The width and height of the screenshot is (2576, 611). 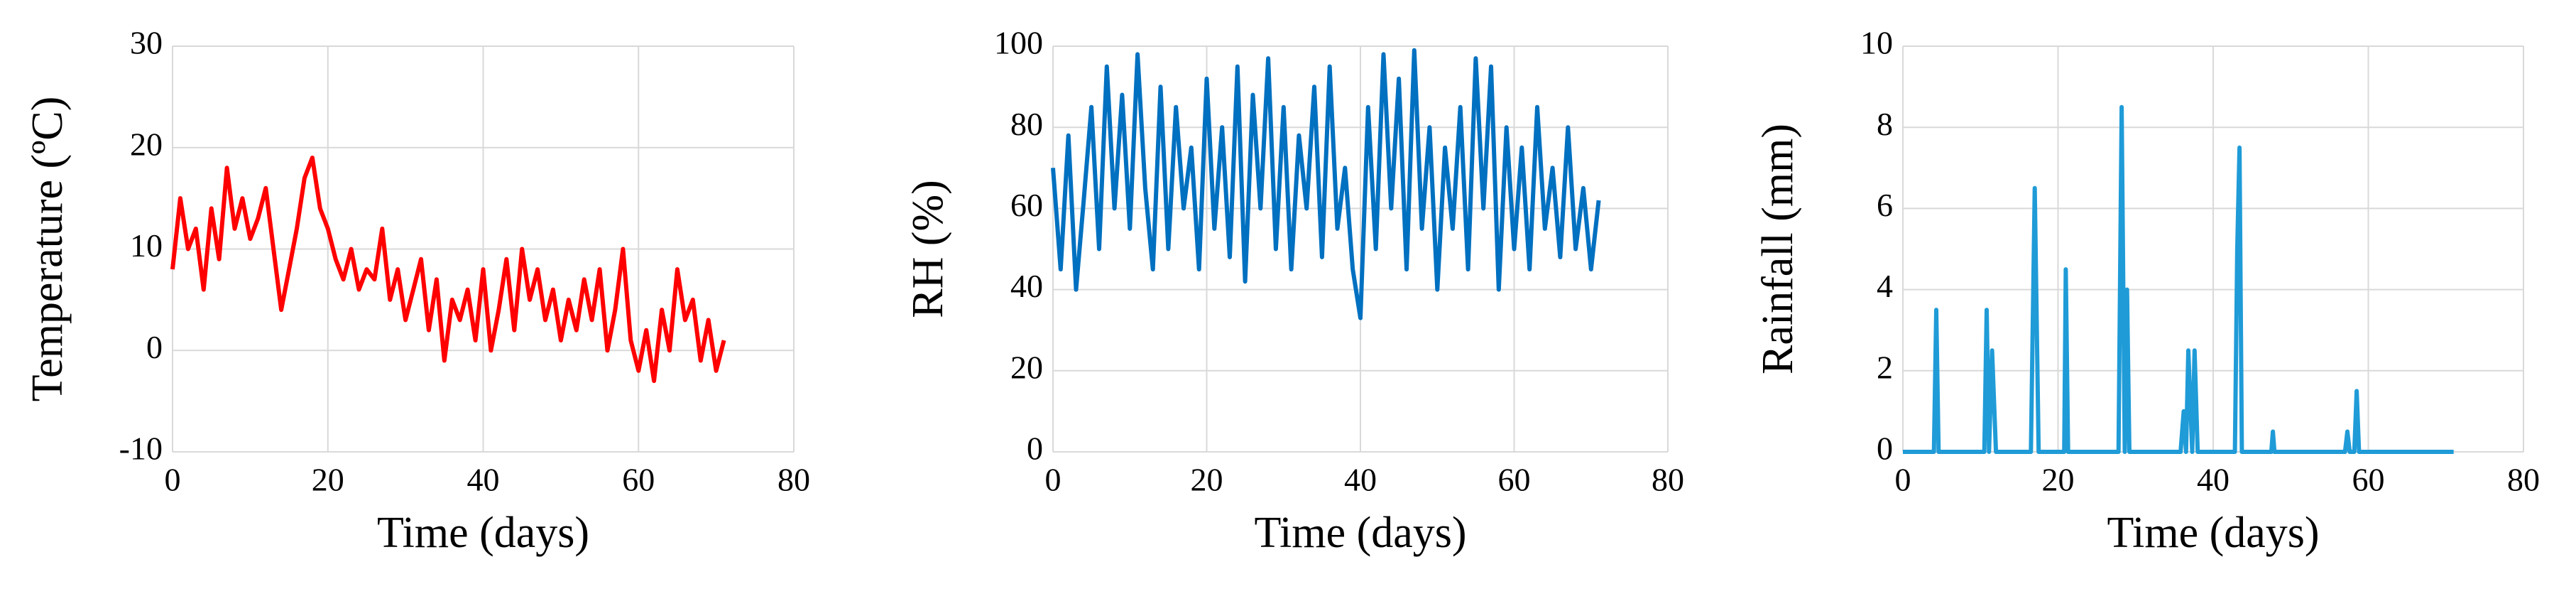 I want to click on y-tick-label: 60, so click(x=1026, y=205).